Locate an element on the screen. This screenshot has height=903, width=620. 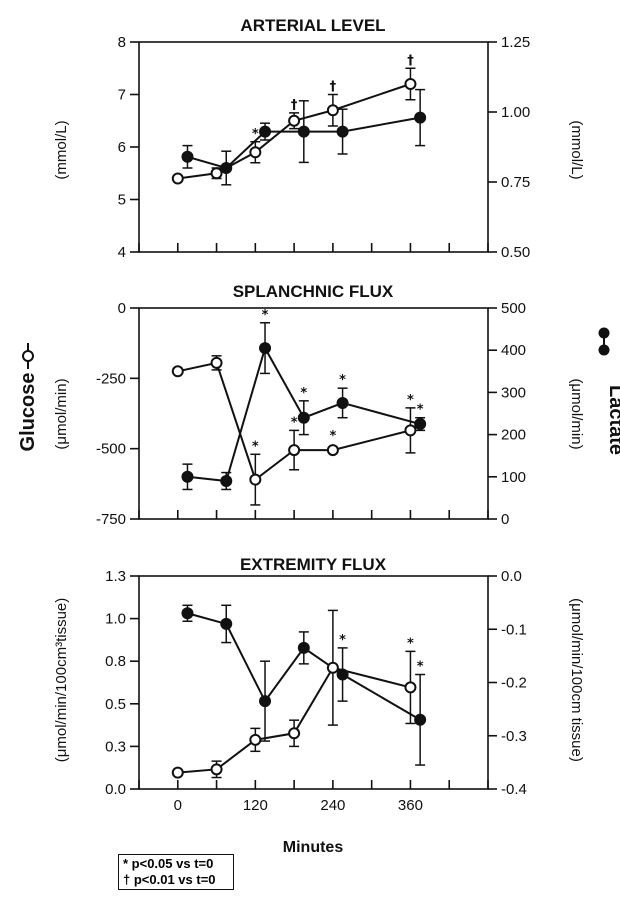
panel-title-arterial: ARTERIAL LEVEL is located at coordinates (312, 25).